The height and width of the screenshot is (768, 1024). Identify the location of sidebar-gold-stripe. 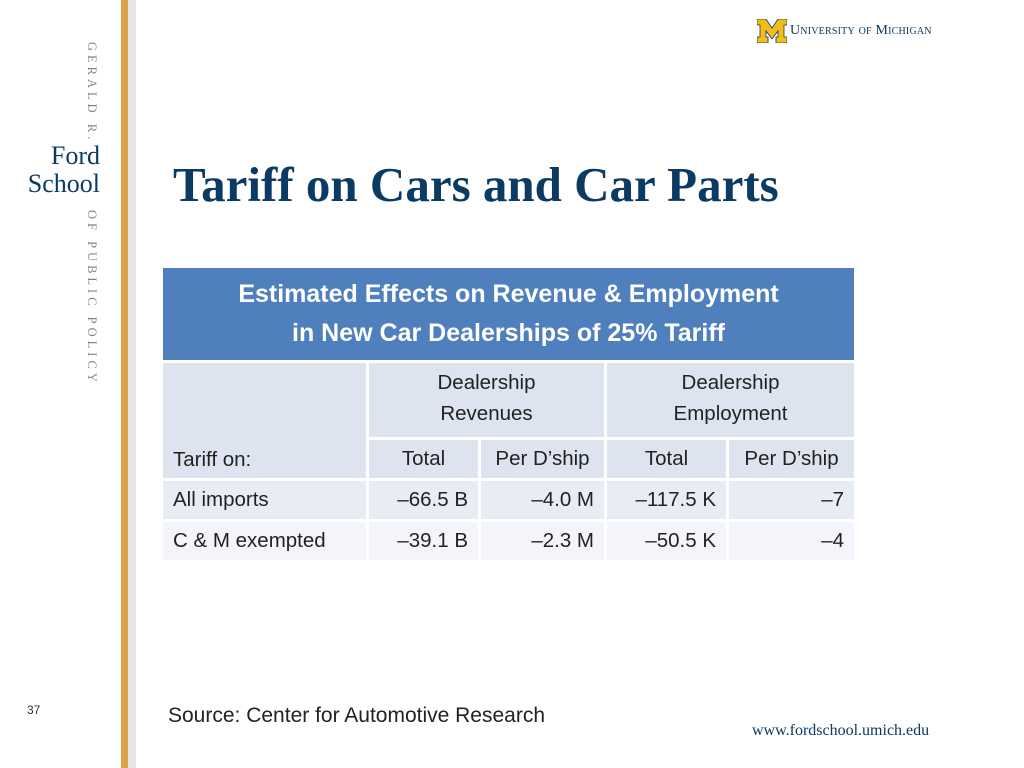
(124, 384).